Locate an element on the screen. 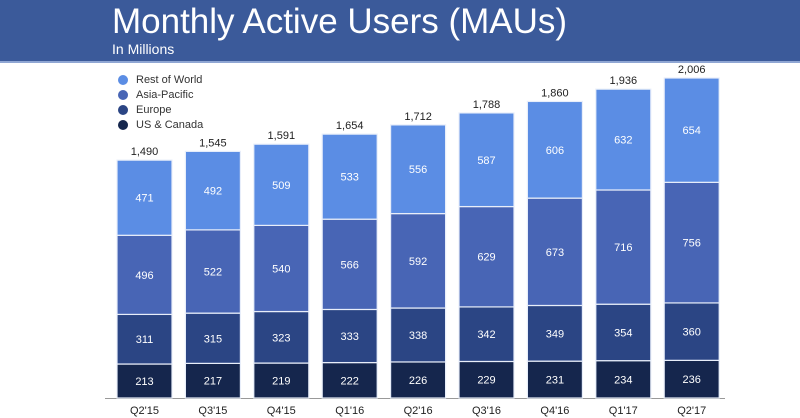  data-label: 315 is located at coordinates (213, 339).